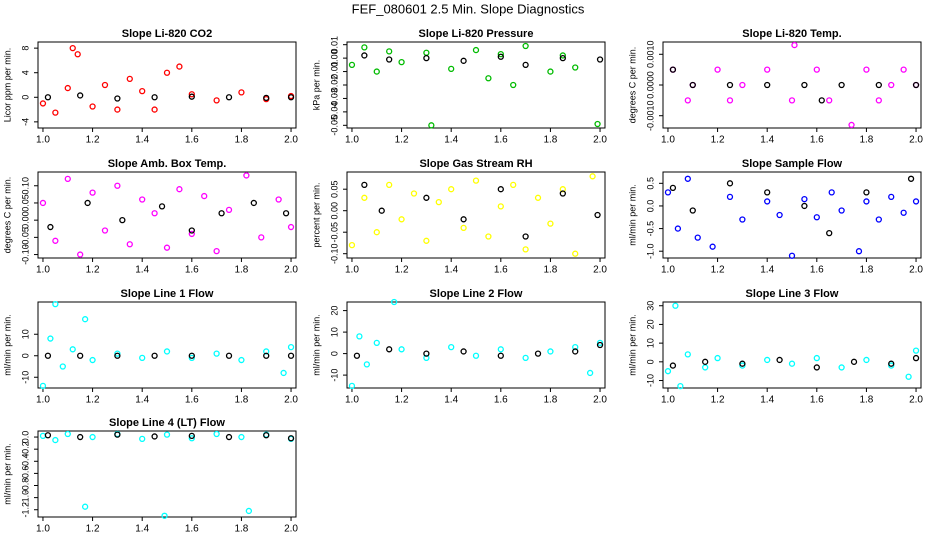  What do you see at coordinates (25, 220) in the screenshot?
I see `y-tick-label: 0.00` at bounding box center [25, 220].